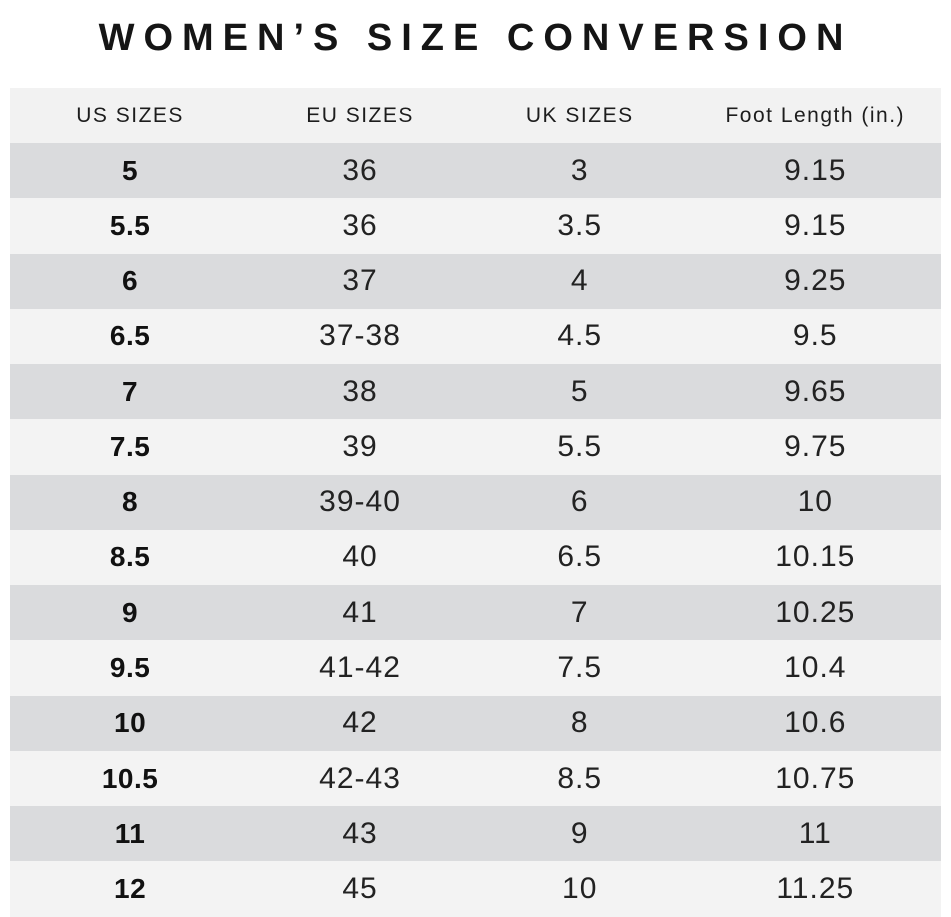 The height and width of the screenshot is (917, 951). Describe the element at coordinates (130, 225) in the screenshot. I see `us-size-cell: 5.5` at that location.